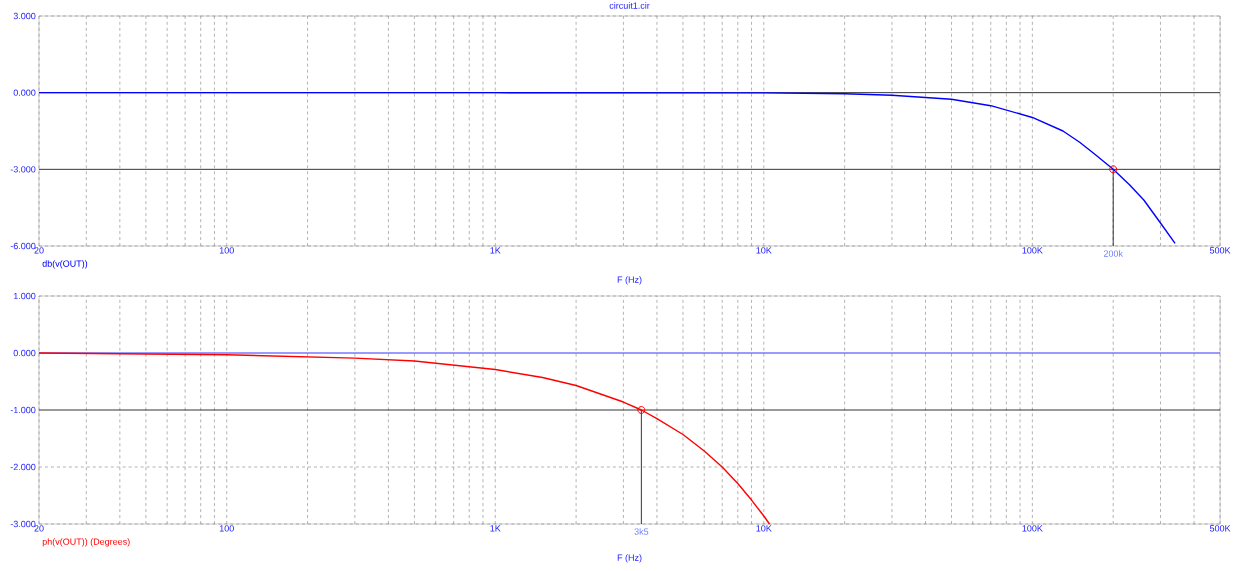 The image size is (1243, 571). Describe the element at coordinates (24, 16) in the screenshot. I see `y-tick-label: 3.000` at that location.